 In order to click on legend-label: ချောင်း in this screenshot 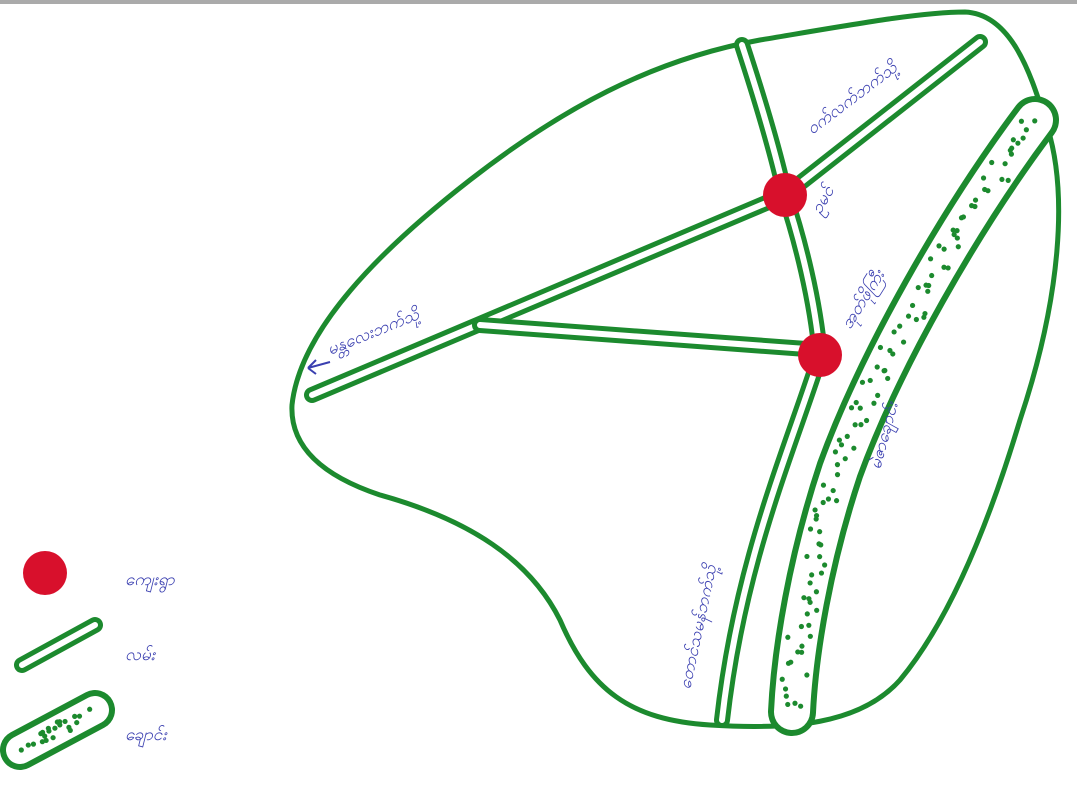, I will do `click(146, 736)`.